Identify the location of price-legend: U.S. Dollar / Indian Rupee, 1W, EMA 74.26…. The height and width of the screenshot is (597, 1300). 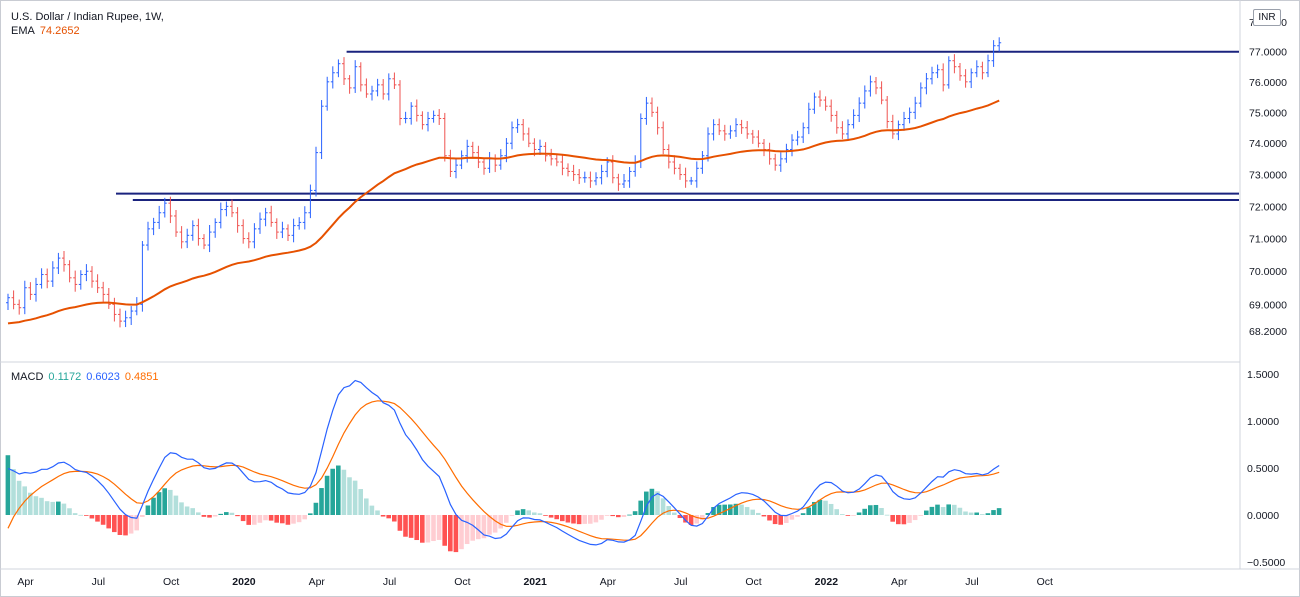
(90, 24).